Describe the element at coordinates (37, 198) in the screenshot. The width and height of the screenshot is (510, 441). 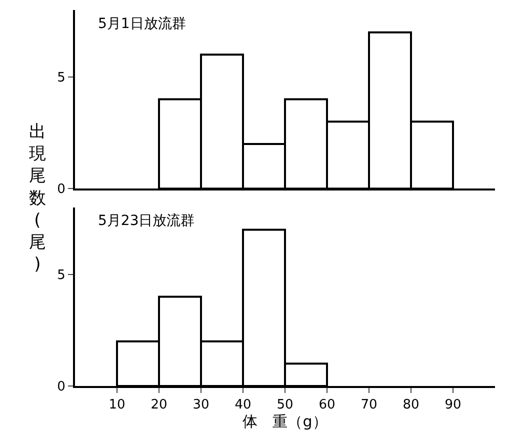
I see `y-axis-title: 出現尾数(尾)` at that location.